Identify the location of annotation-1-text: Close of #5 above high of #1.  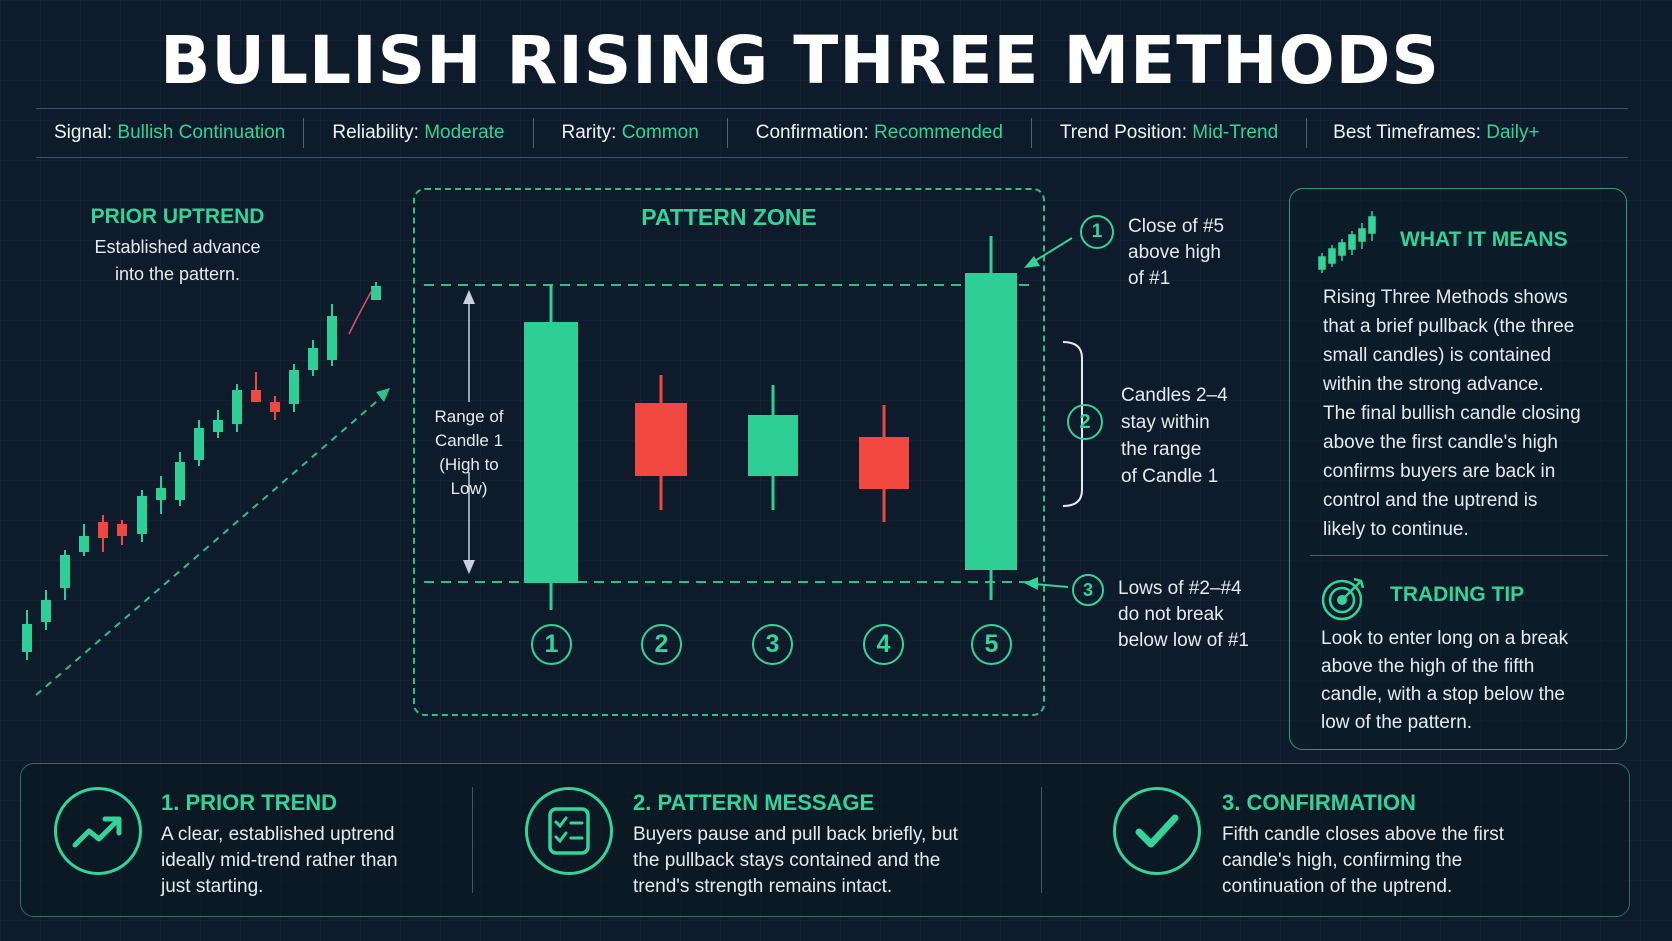
(1176, 253).